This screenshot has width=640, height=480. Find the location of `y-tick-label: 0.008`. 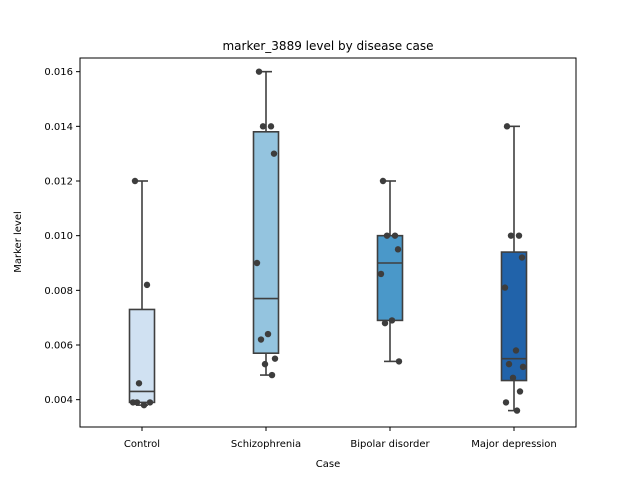

y-tick-label: 0.008 is located at coordinates (58, 291).